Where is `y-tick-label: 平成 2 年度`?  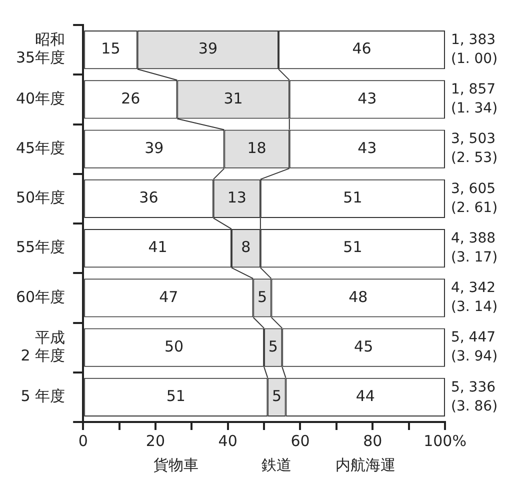 y-tick-label: 平成 2 年度 is located at coordinates (43, 346).